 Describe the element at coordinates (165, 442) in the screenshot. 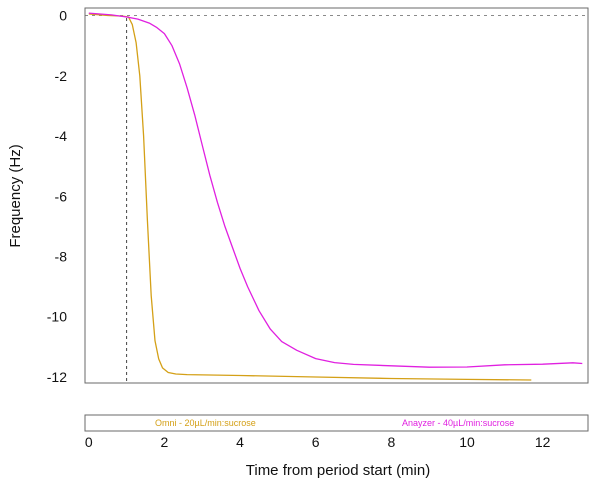

I see `x-tick-label: 2` at that location.